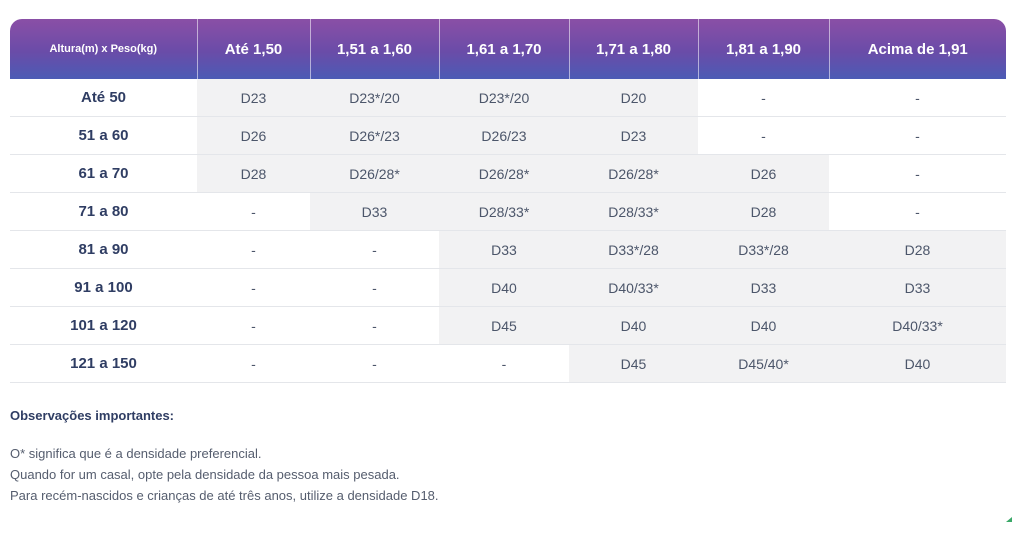 The image size is (1024, 534). Describe the element at coordinates (103, 135) in the screenshot. I see `row-label: 51 a 60` at that location.